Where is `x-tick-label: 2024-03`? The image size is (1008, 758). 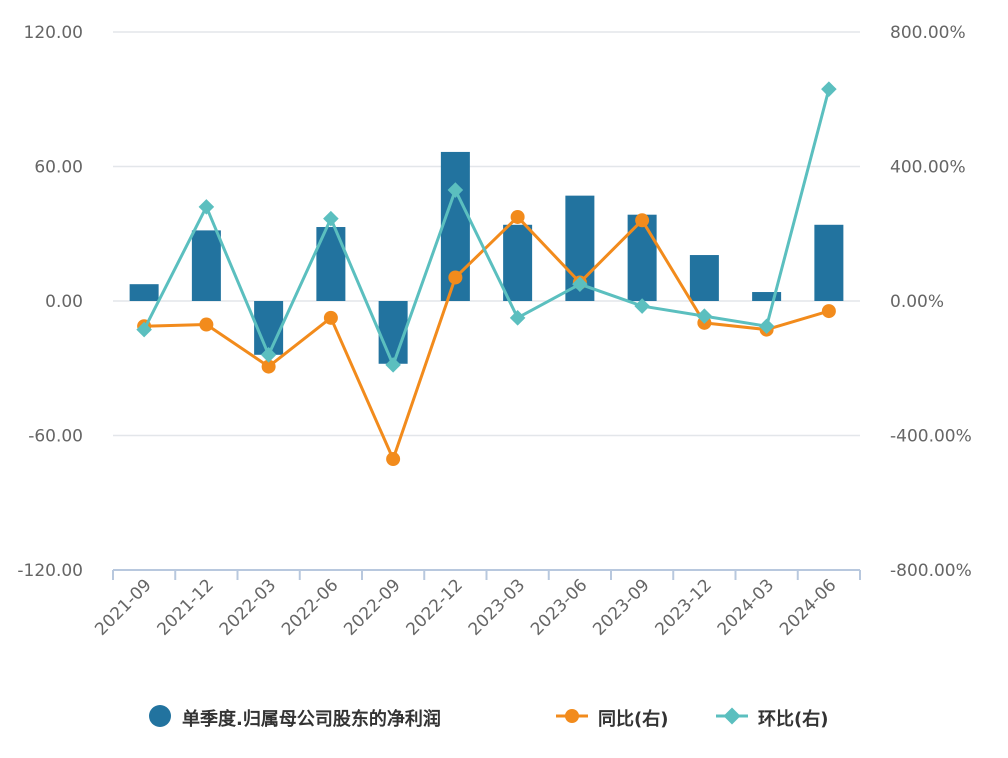
x-tick-label: 2024-03 is located at coordinates (746, 607).